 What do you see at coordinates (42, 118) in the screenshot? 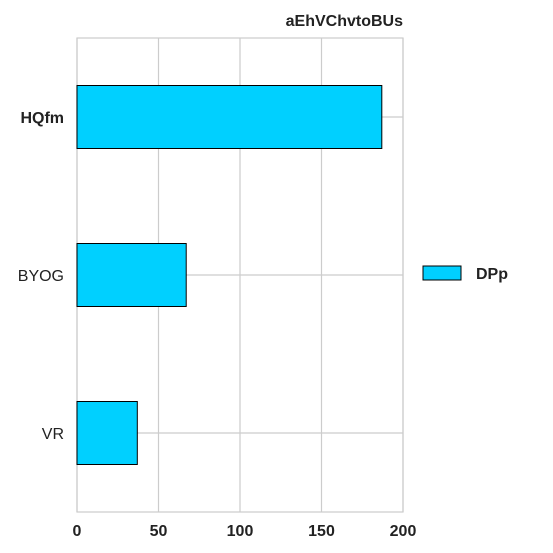
I see `category-label-hqfm: HQfm` at bounding box center [42, 118].